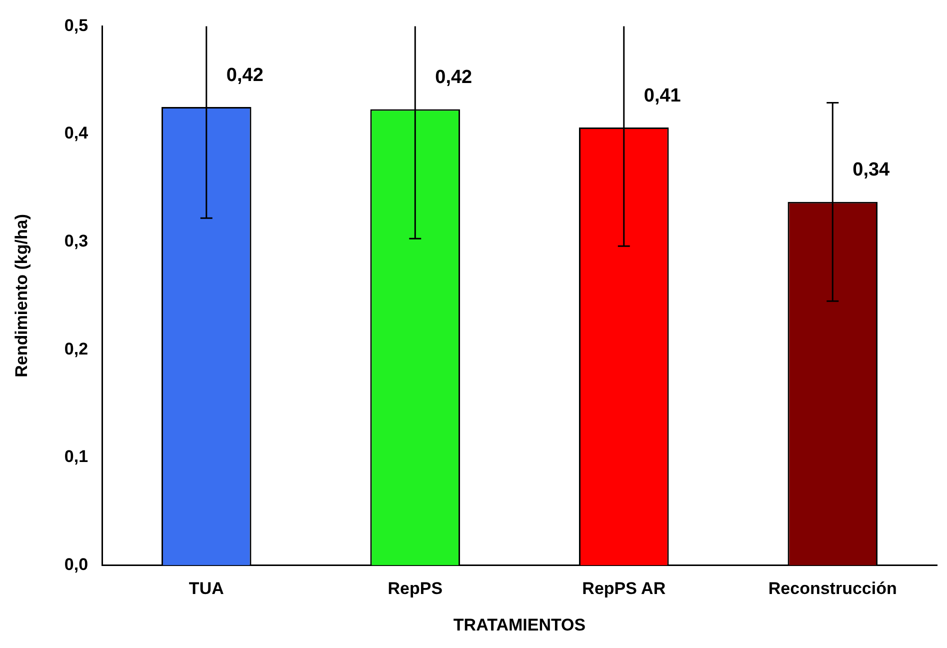 This screenshot has height=648, width=947. I want to click on y-tick-label: 0,0, so click(76, 564).